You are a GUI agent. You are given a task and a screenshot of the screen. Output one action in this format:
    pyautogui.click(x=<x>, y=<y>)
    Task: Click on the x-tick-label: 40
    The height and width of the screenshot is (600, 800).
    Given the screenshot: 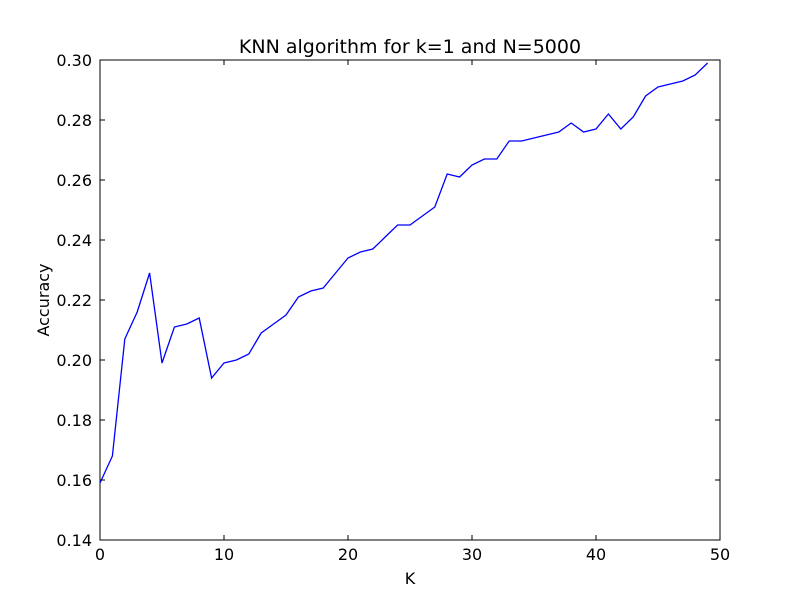 What is the action you would take?
    pyautogui.click(x=596, y=554)
    